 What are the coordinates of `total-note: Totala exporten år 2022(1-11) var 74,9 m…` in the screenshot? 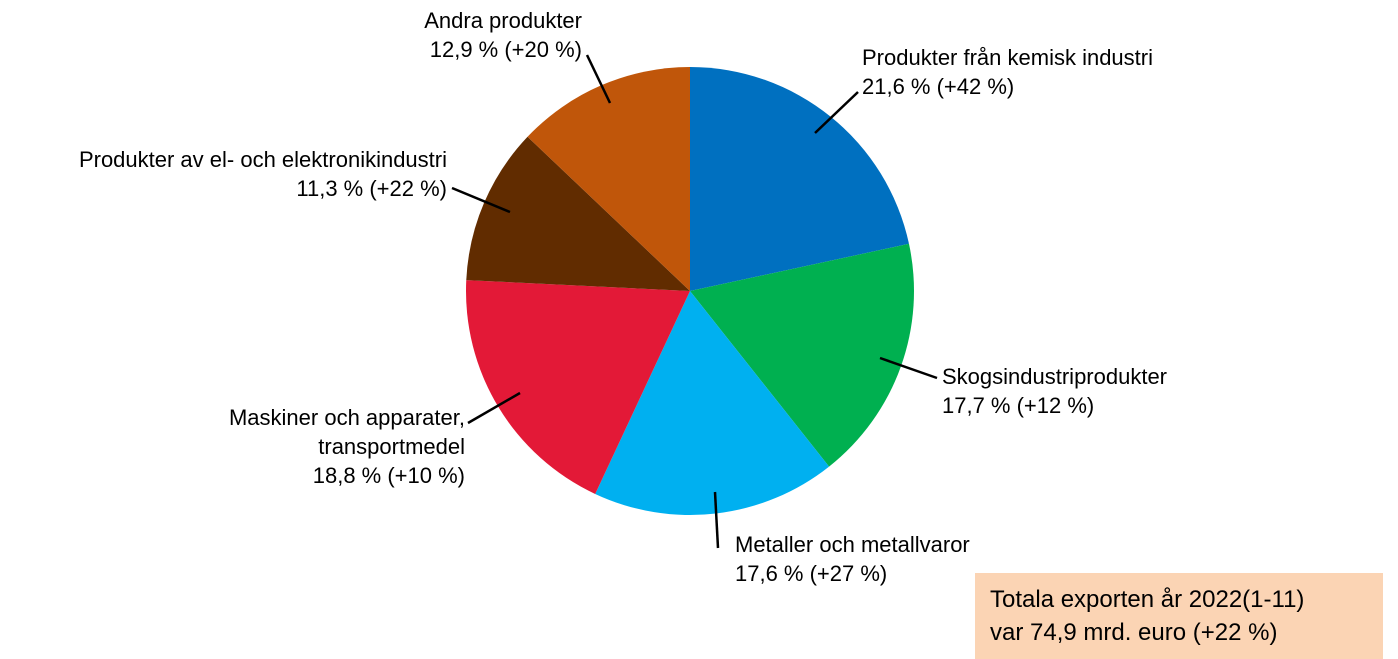 It's located at (1179, 616).